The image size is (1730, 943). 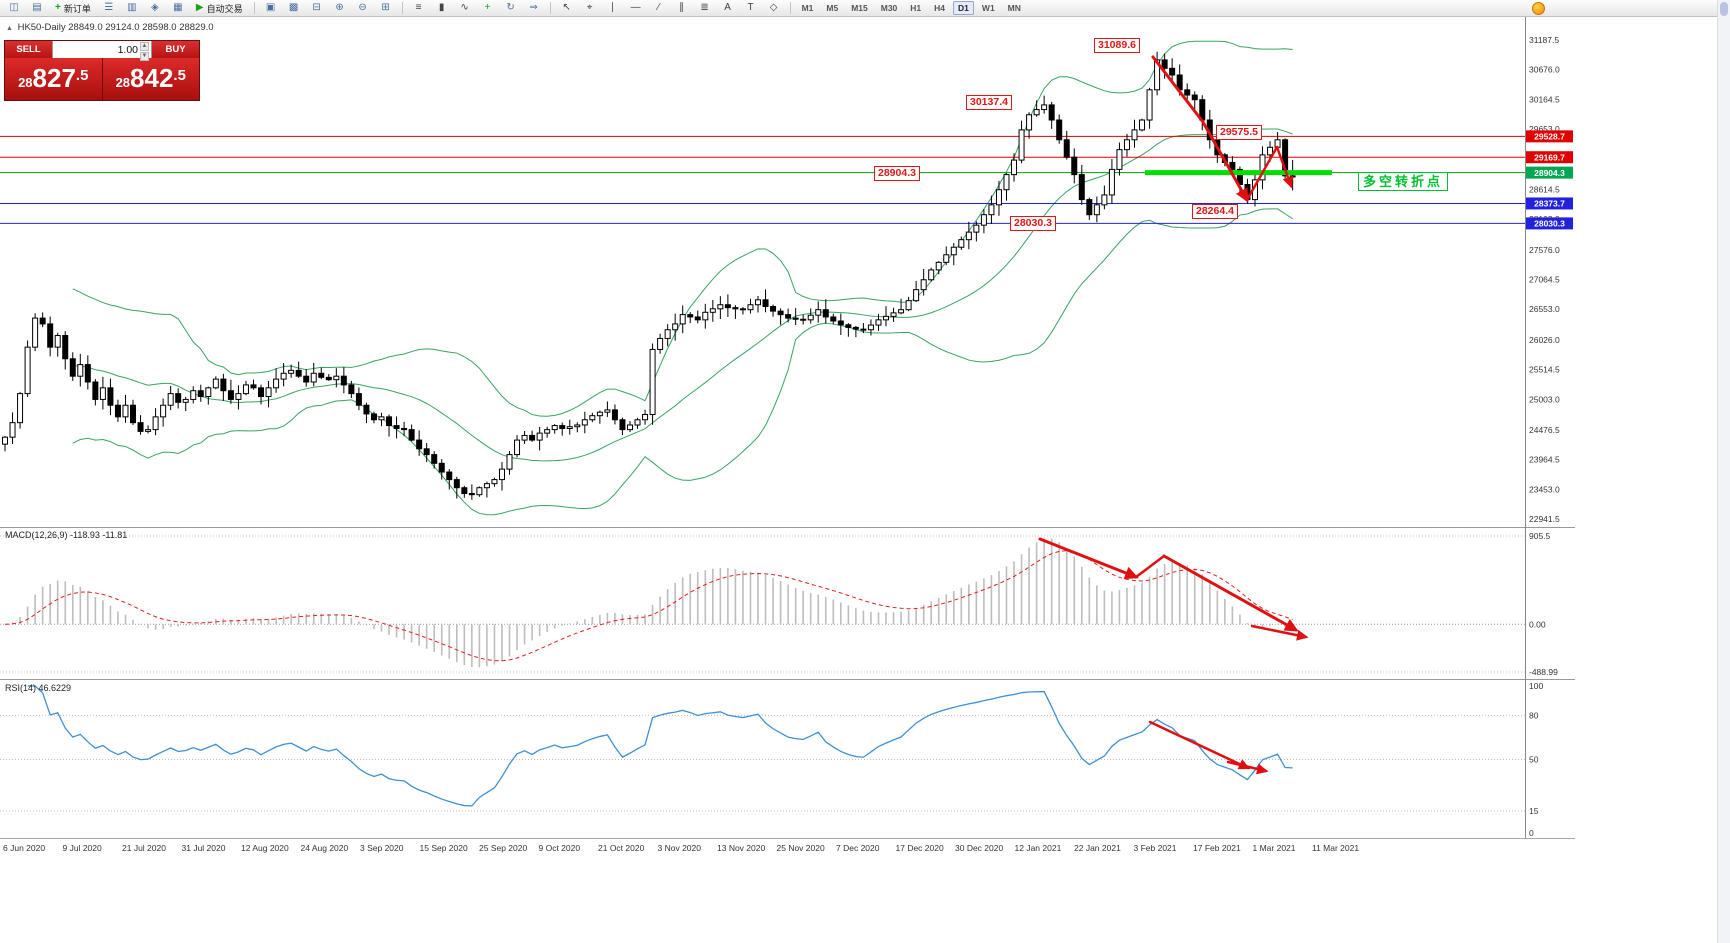 I want to click on candlestick-chart-icon: ▮, so click(x=441, y=7).